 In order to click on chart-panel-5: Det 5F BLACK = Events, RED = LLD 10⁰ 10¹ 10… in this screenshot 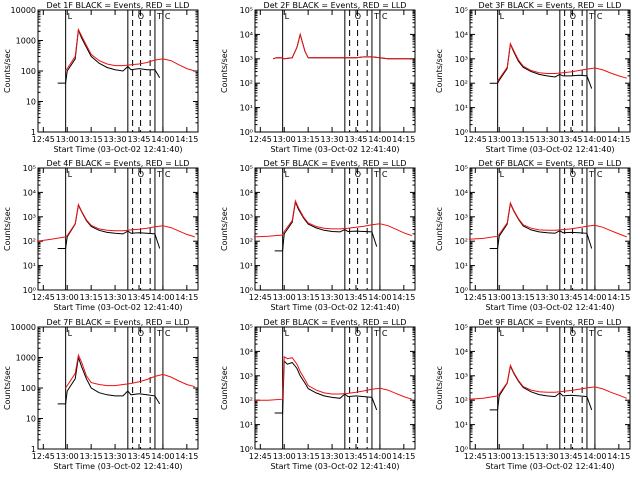, I will do `click(318, 235)`.